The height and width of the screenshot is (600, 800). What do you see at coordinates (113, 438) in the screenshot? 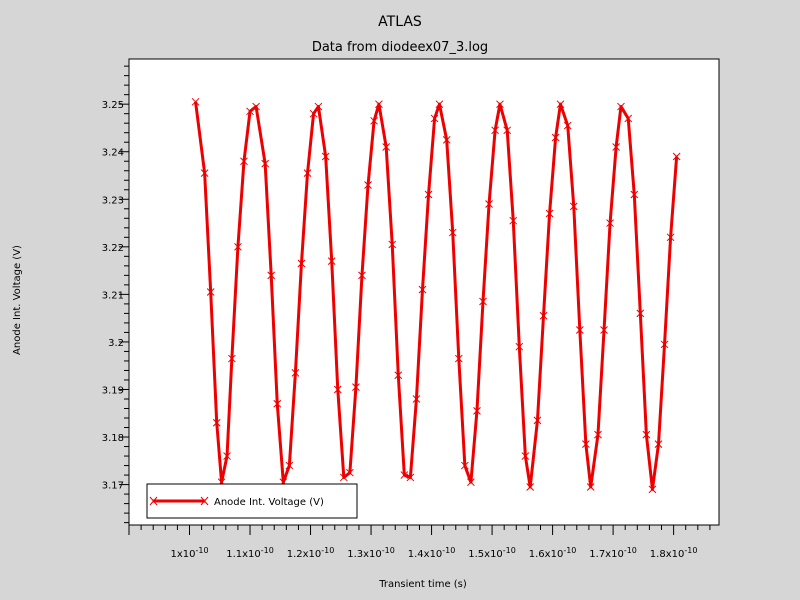
I see `y-tick-label: 3.18` at bounding box center [113, 438].